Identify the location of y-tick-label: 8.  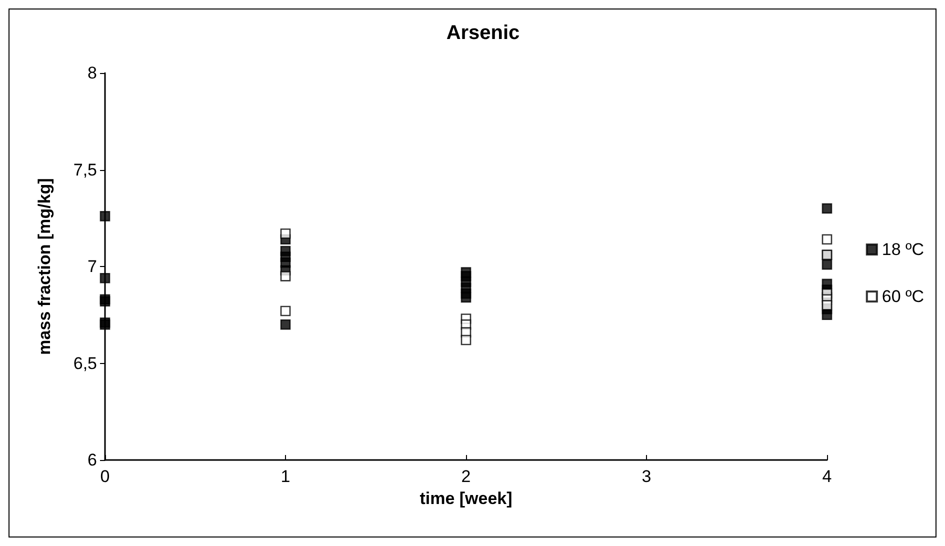
(92, 73).